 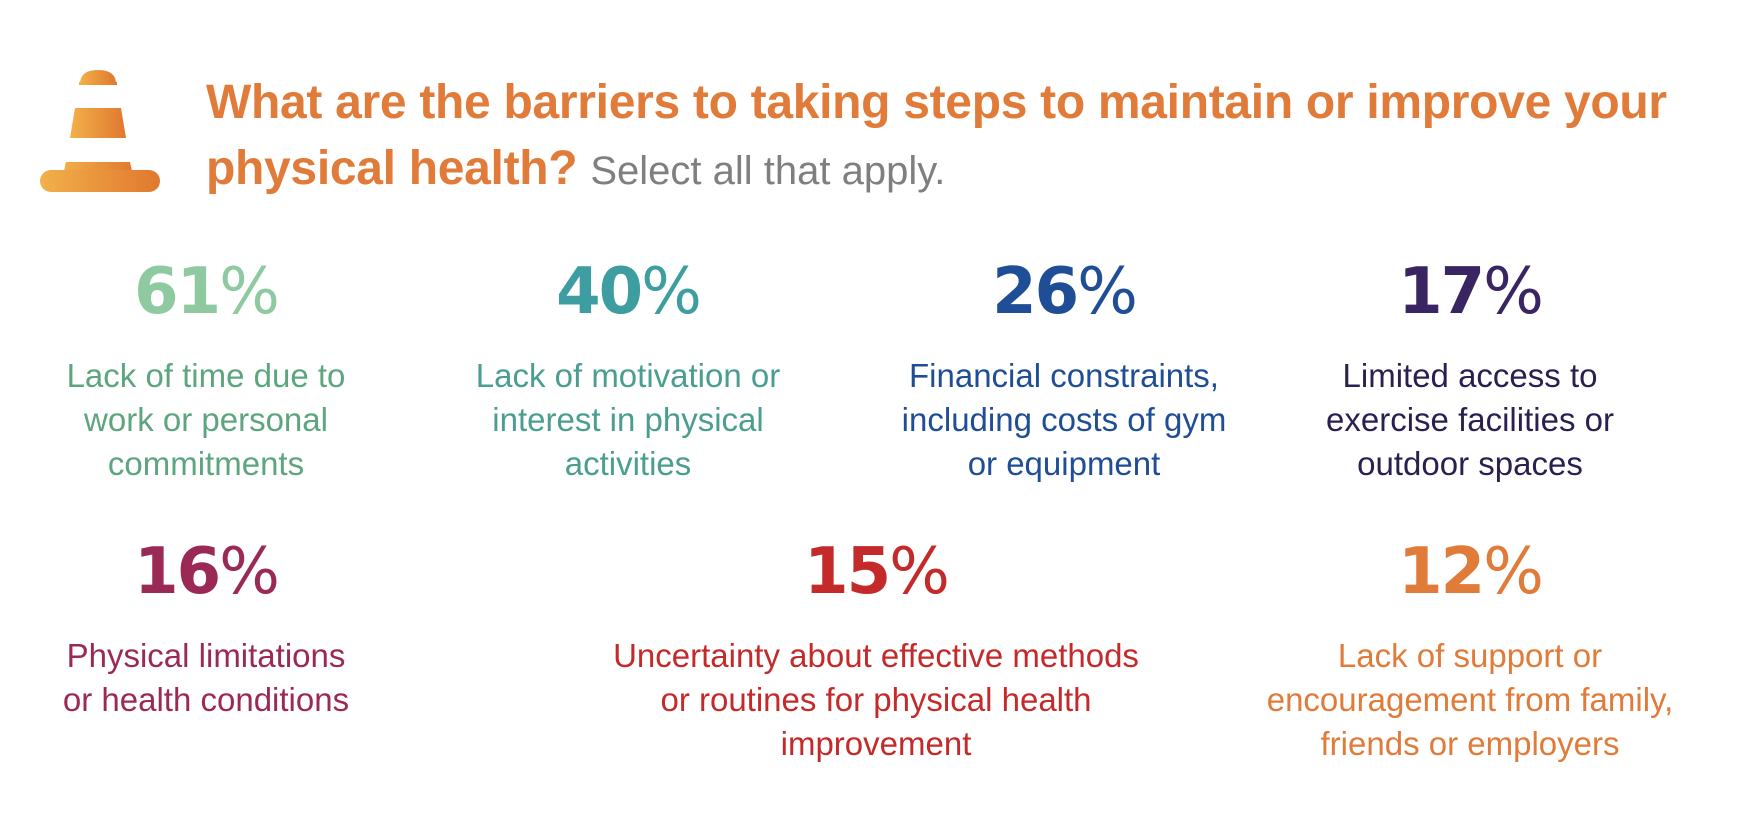 I want to click on stat-value: 17%, so click(x=1470, y=292).